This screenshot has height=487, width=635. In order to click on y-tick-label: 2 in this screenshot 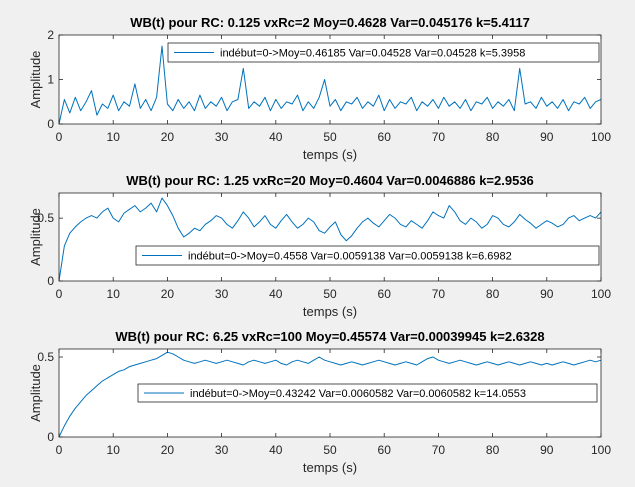, I will do `click(50, 35)`.